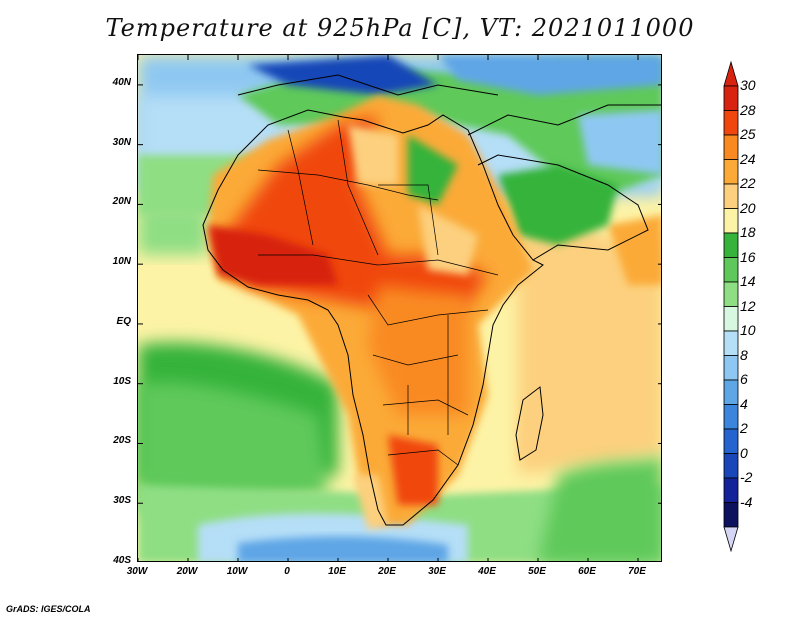 This screenshot has width=800, height=618. What do you see at coordinates (748, 85) in the screenshot?
I see `colorbar-label: 30` at bounding box center [748, 85].